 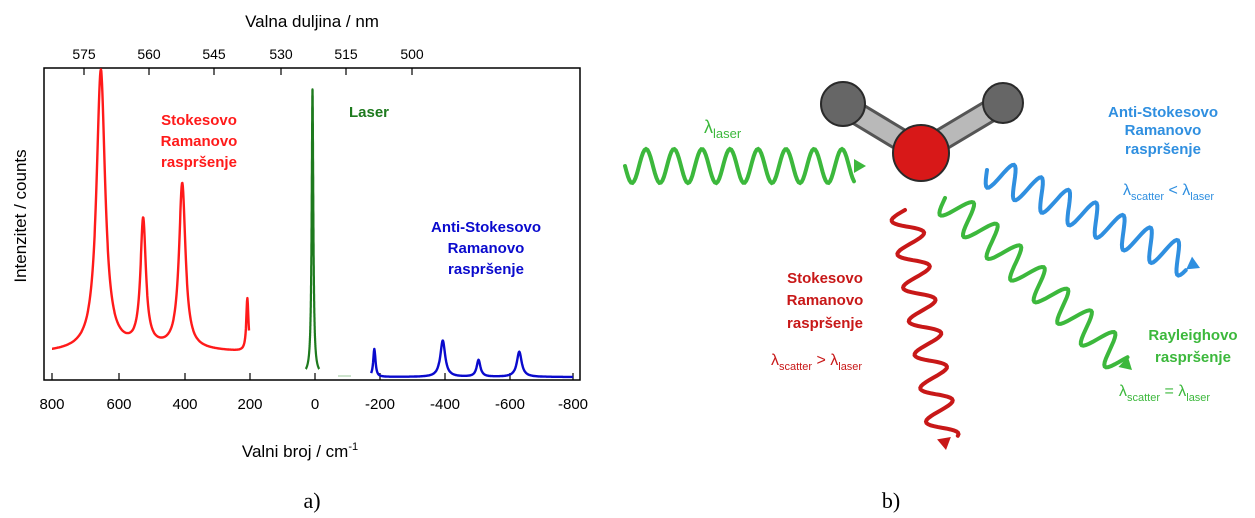 What do you see at coordinates (1085, 220) in the screenshot?
I see `anti-stokes-wave-line` at bounding box center [1085, 220].